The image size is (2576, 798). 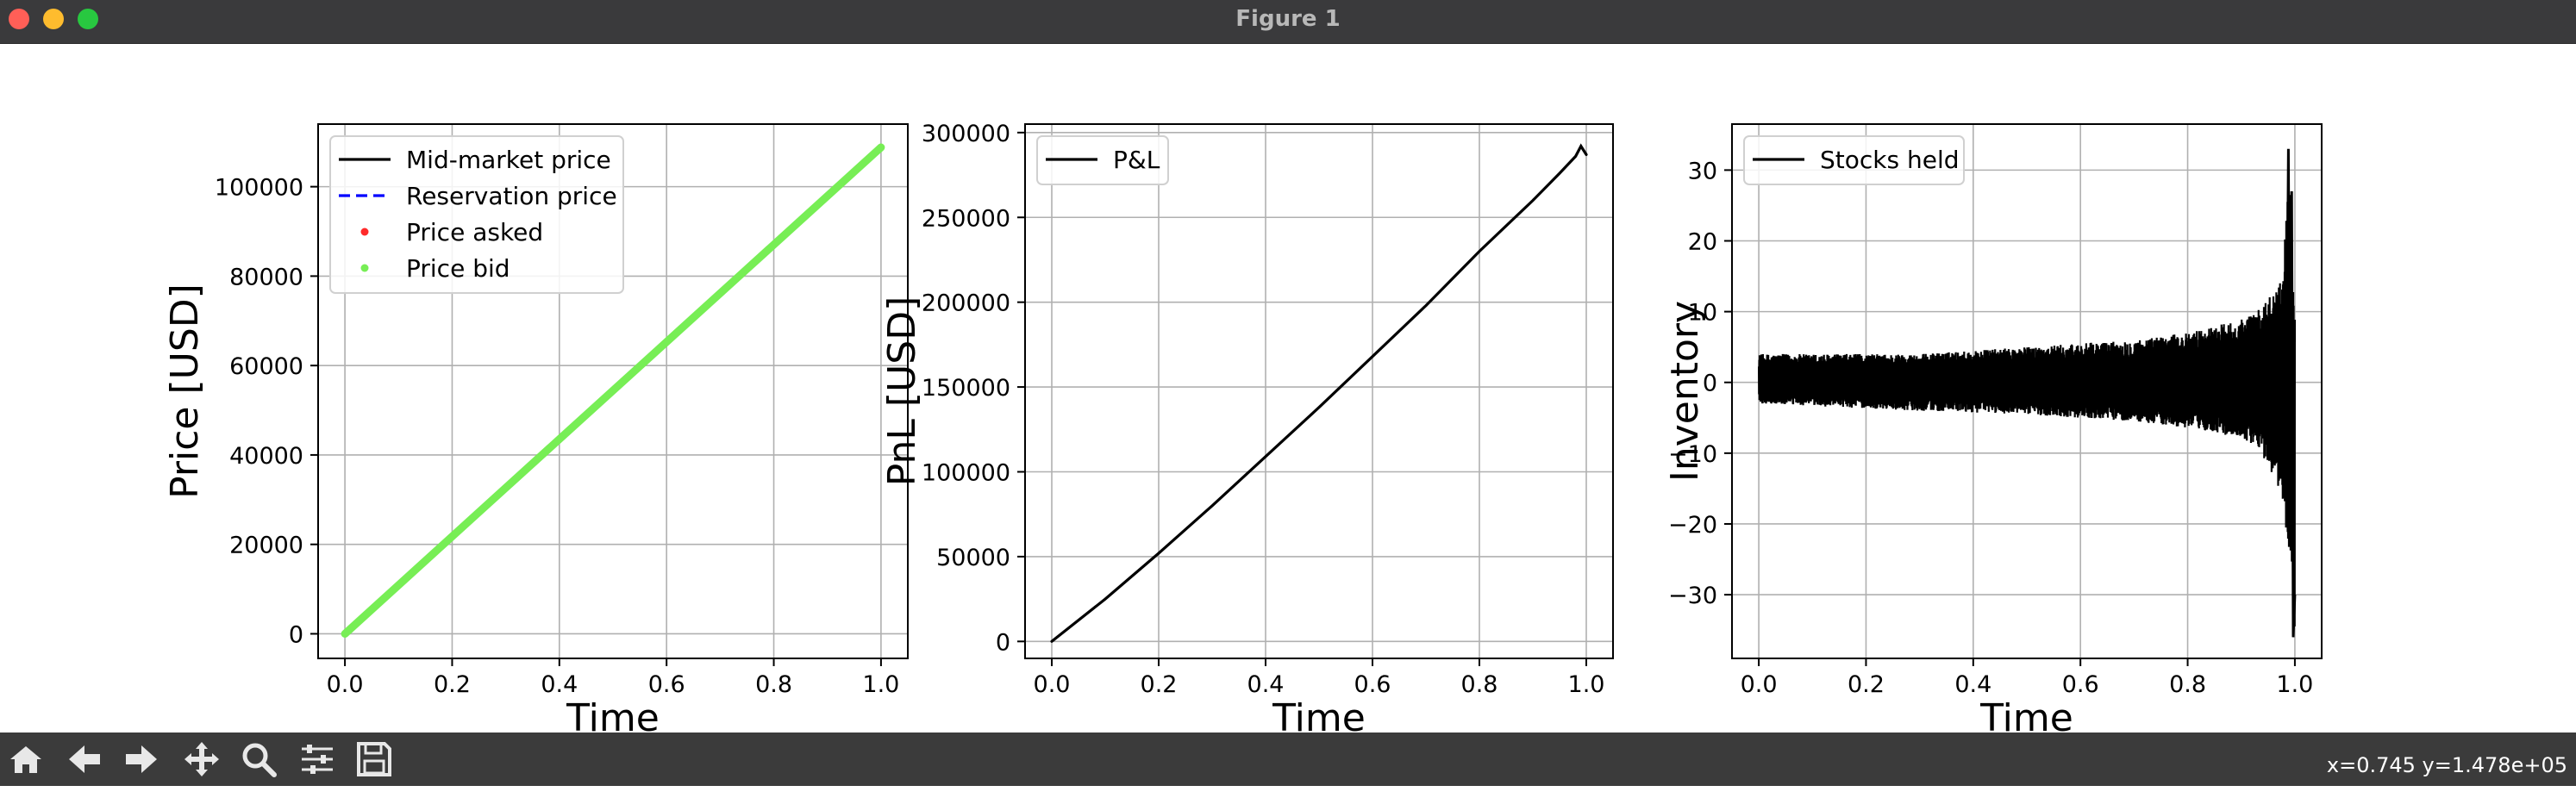 I want to click on y-tick-label: −30, so click(x=1693, y=596).